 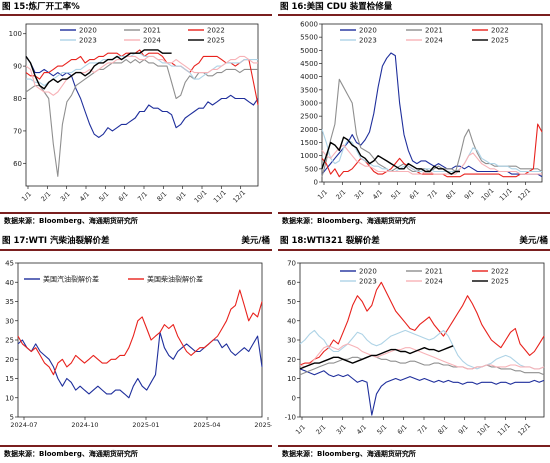 I want to click on y-tick-label: 5000, so click(x=309, y=51).